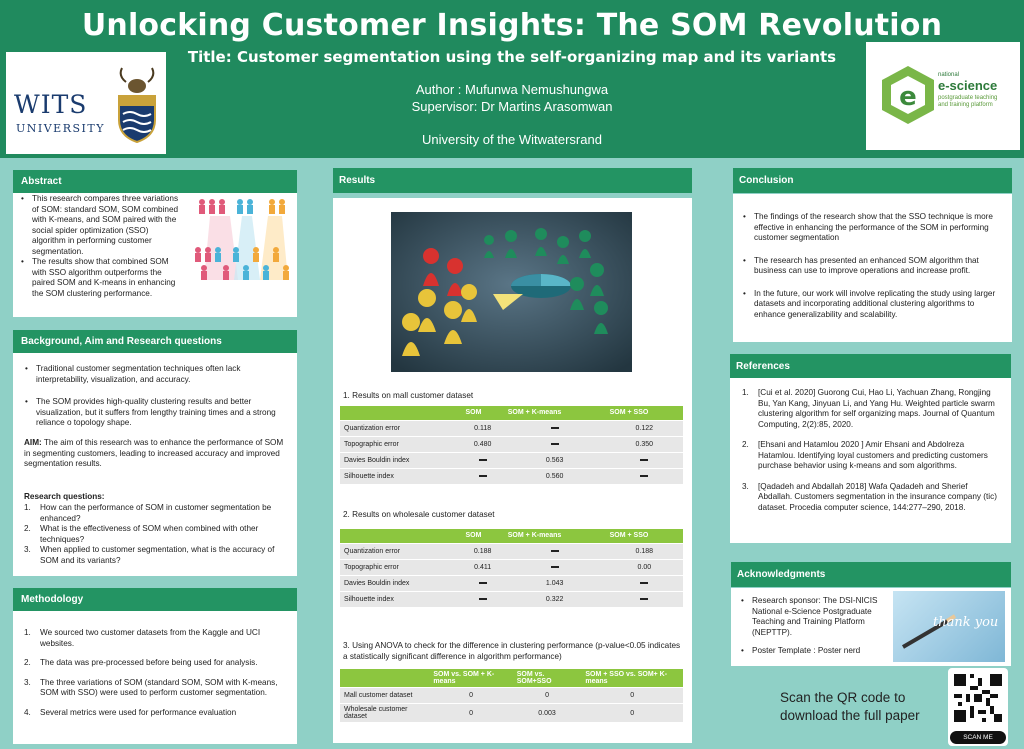 This screenshot has width=1024, height=749. What do you see at coordinates (511, 459) in the screenshot?
I see `table-row: Davies Bouldin index 0.563` at bounding box center [511, 459].